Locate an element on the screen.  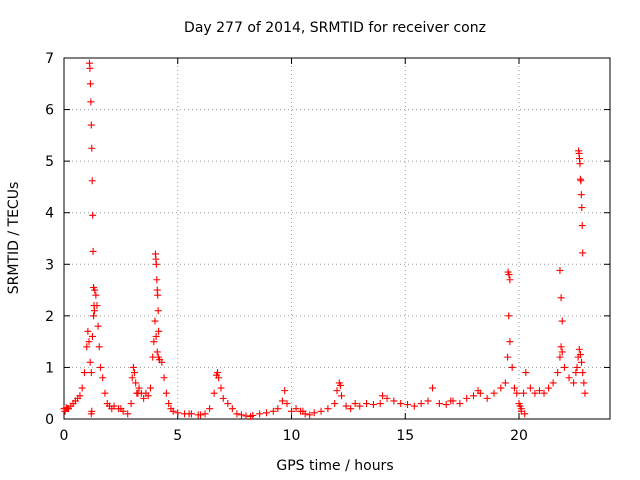
x-tick-label: 15 is located at coordinates (405, 436).